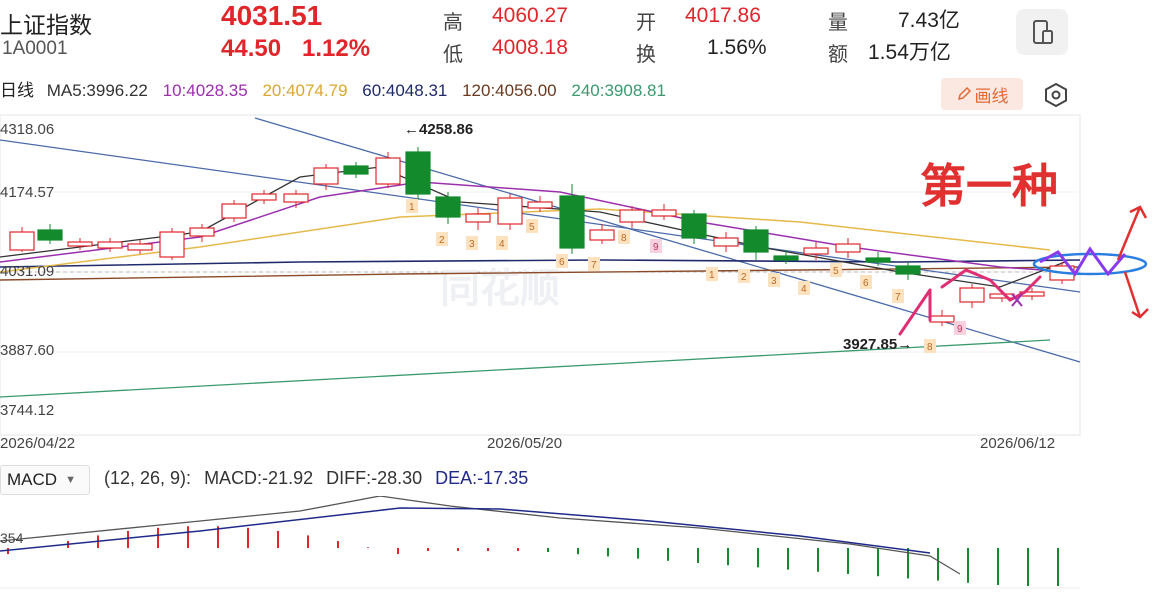  What do you see at coordinates (251, 48) in the screenshot?
I see `price-change: 44.50` at bounding box center [251, 48].